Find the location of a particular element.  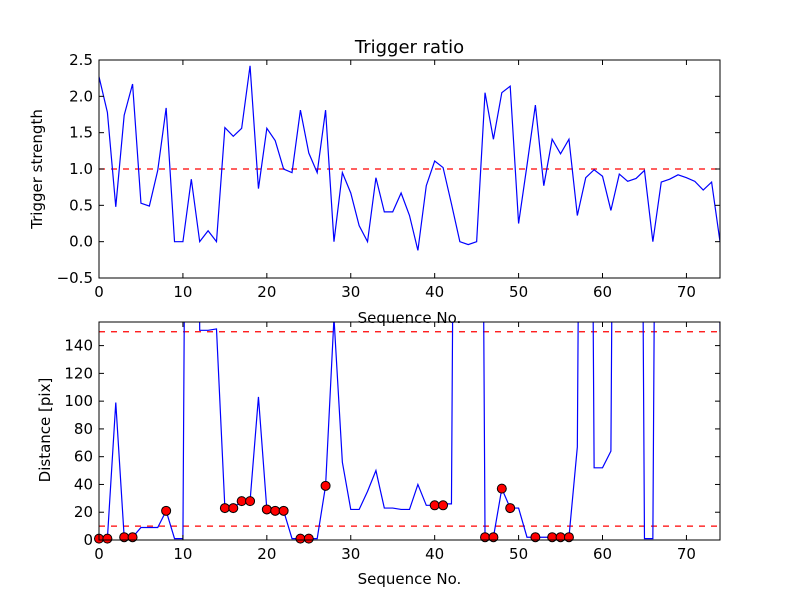

y-tick-label: 1.5 is located at coordinates (81, 133).